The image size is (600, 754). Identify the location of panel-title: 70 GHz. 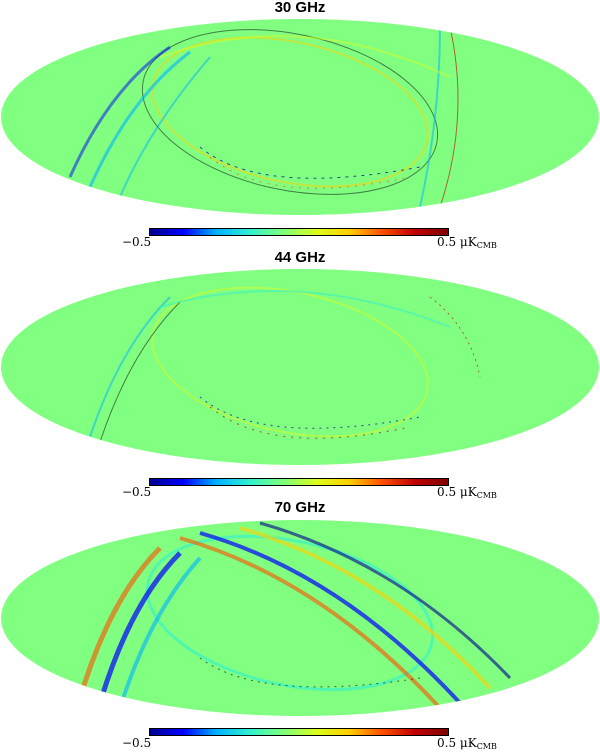
(300, 507).